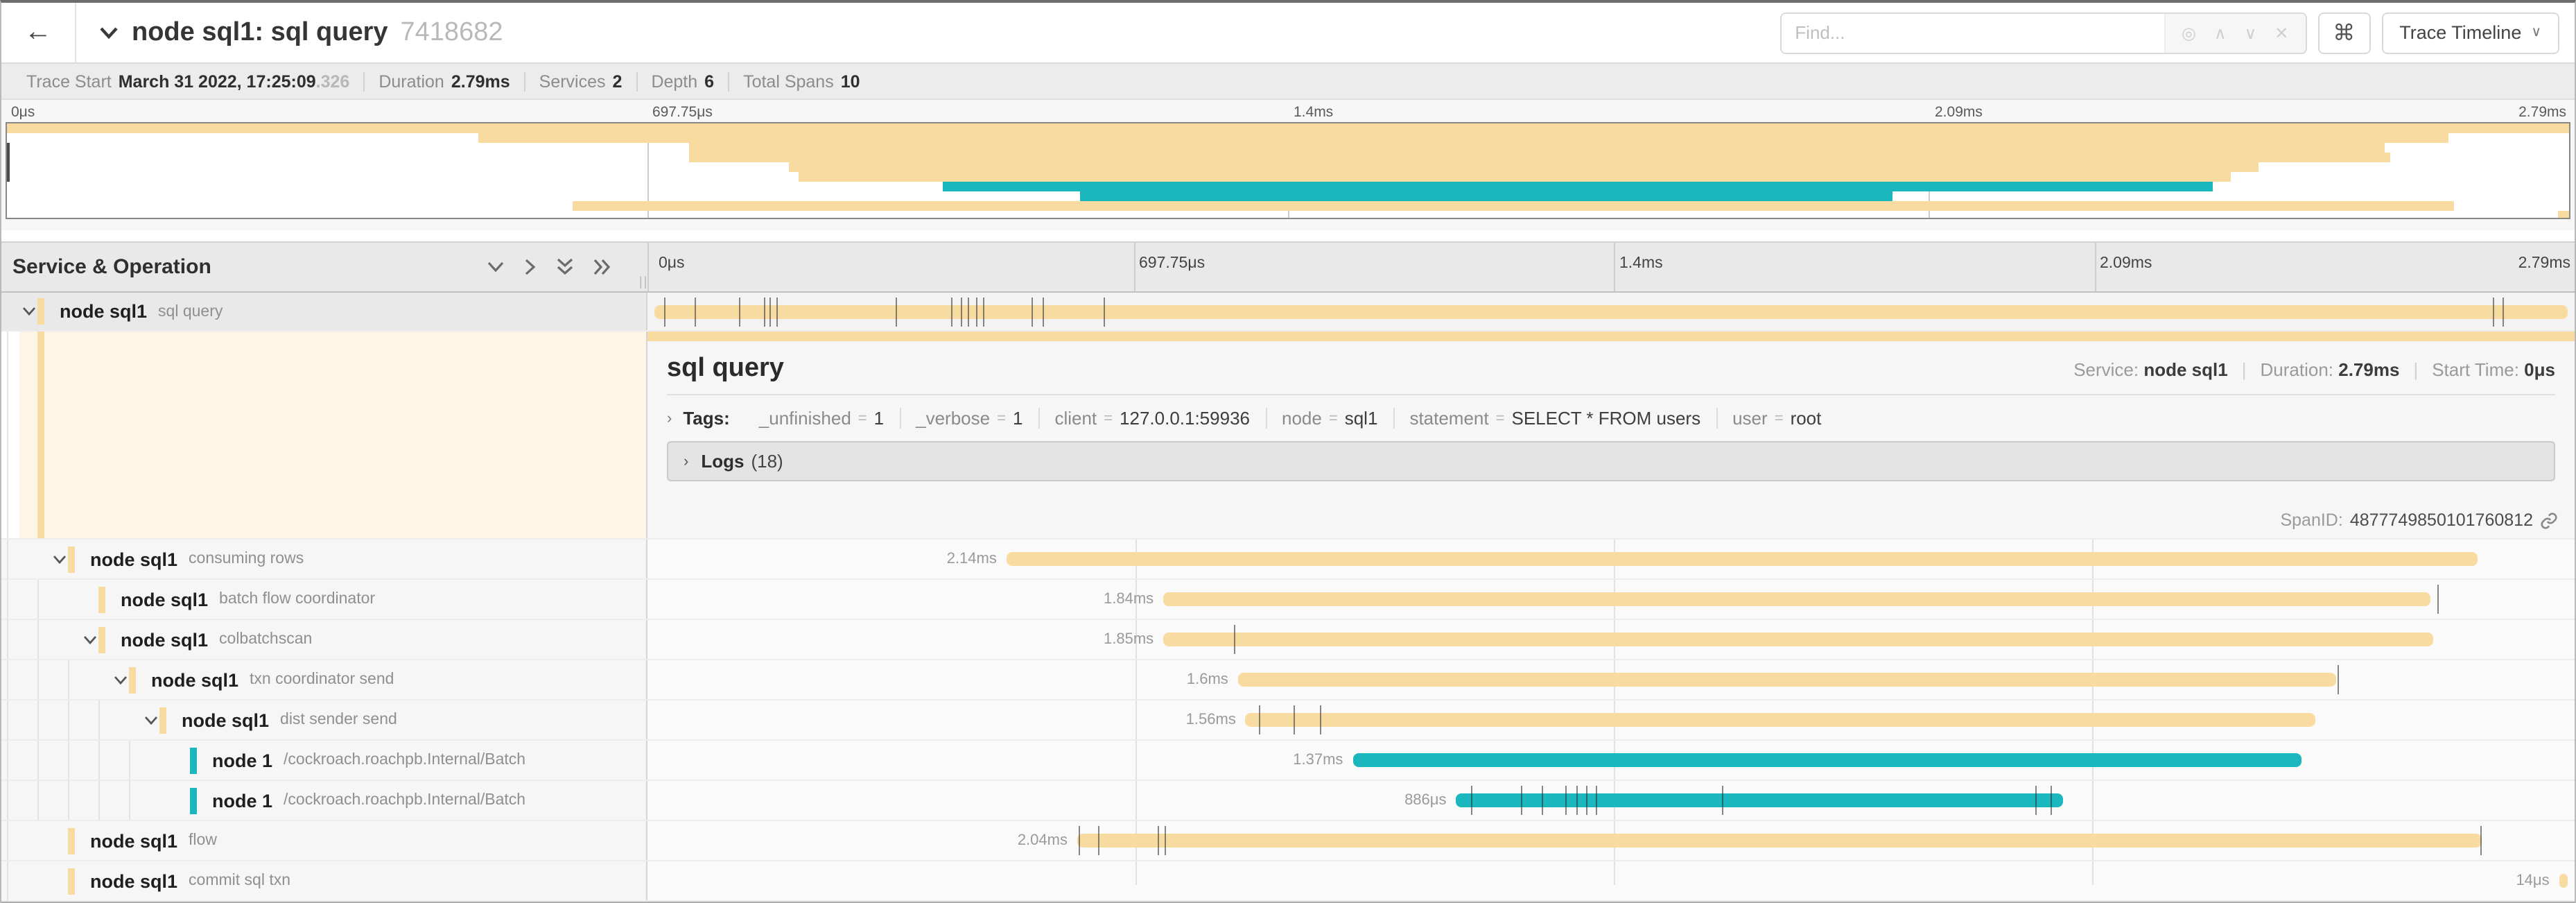  I want to click on minimap-ruler: 0μs 697.75μs 1.4ms 2.09ms 2.79ms, so click(1288, 112).